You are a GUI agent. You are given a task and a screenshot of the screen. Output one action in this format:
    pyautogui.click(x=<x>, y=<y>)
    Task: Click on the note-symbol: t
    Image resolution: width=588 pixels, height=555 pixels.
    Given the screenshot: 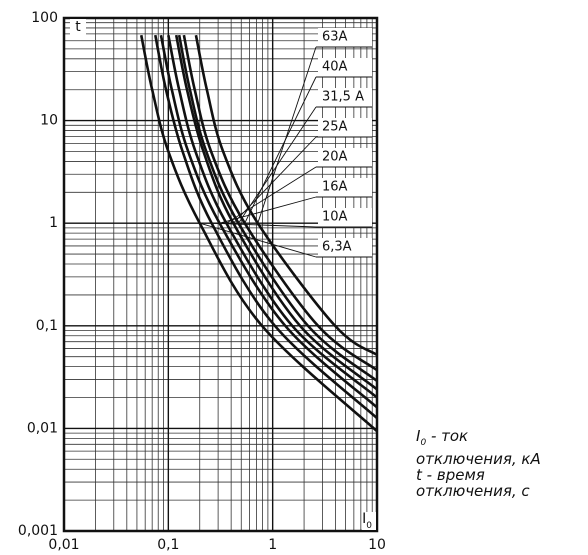 What is the action you would take?
    pyautogui.click(x=419, y=475)
    